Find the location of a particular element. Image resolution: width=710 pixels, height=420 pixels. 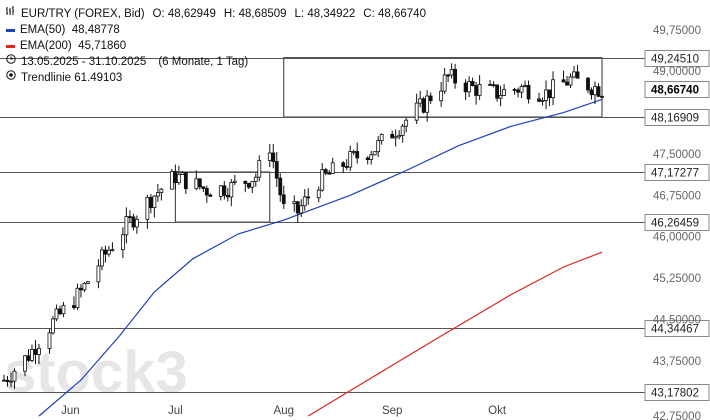

clock-icon is located at coordinates (11, 62).